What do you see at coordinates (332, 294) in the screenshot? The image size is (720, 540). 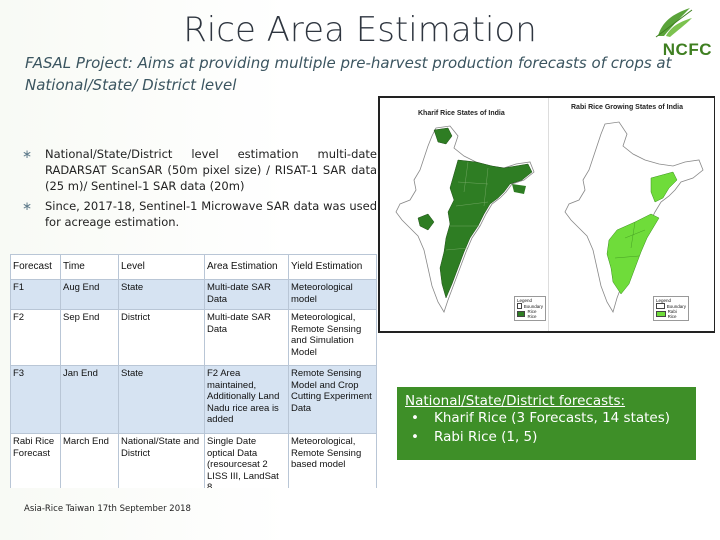 I see `table-cell: Meteorological model` at bounding box center [332, 294].